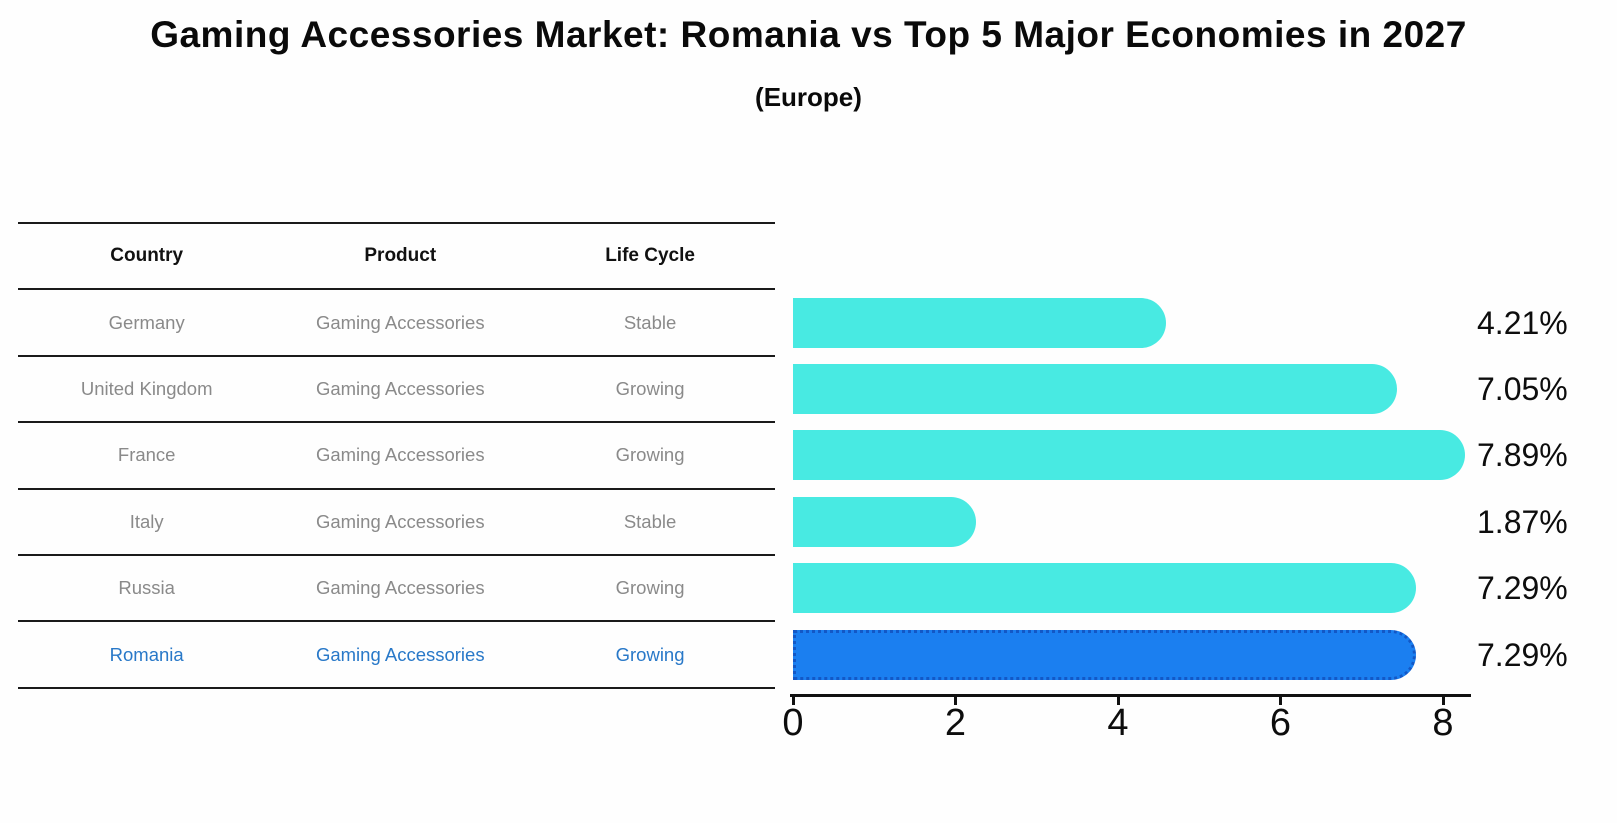  I want to click on table-row: Germany Gaming Accessories Stable, so click(396, 321).